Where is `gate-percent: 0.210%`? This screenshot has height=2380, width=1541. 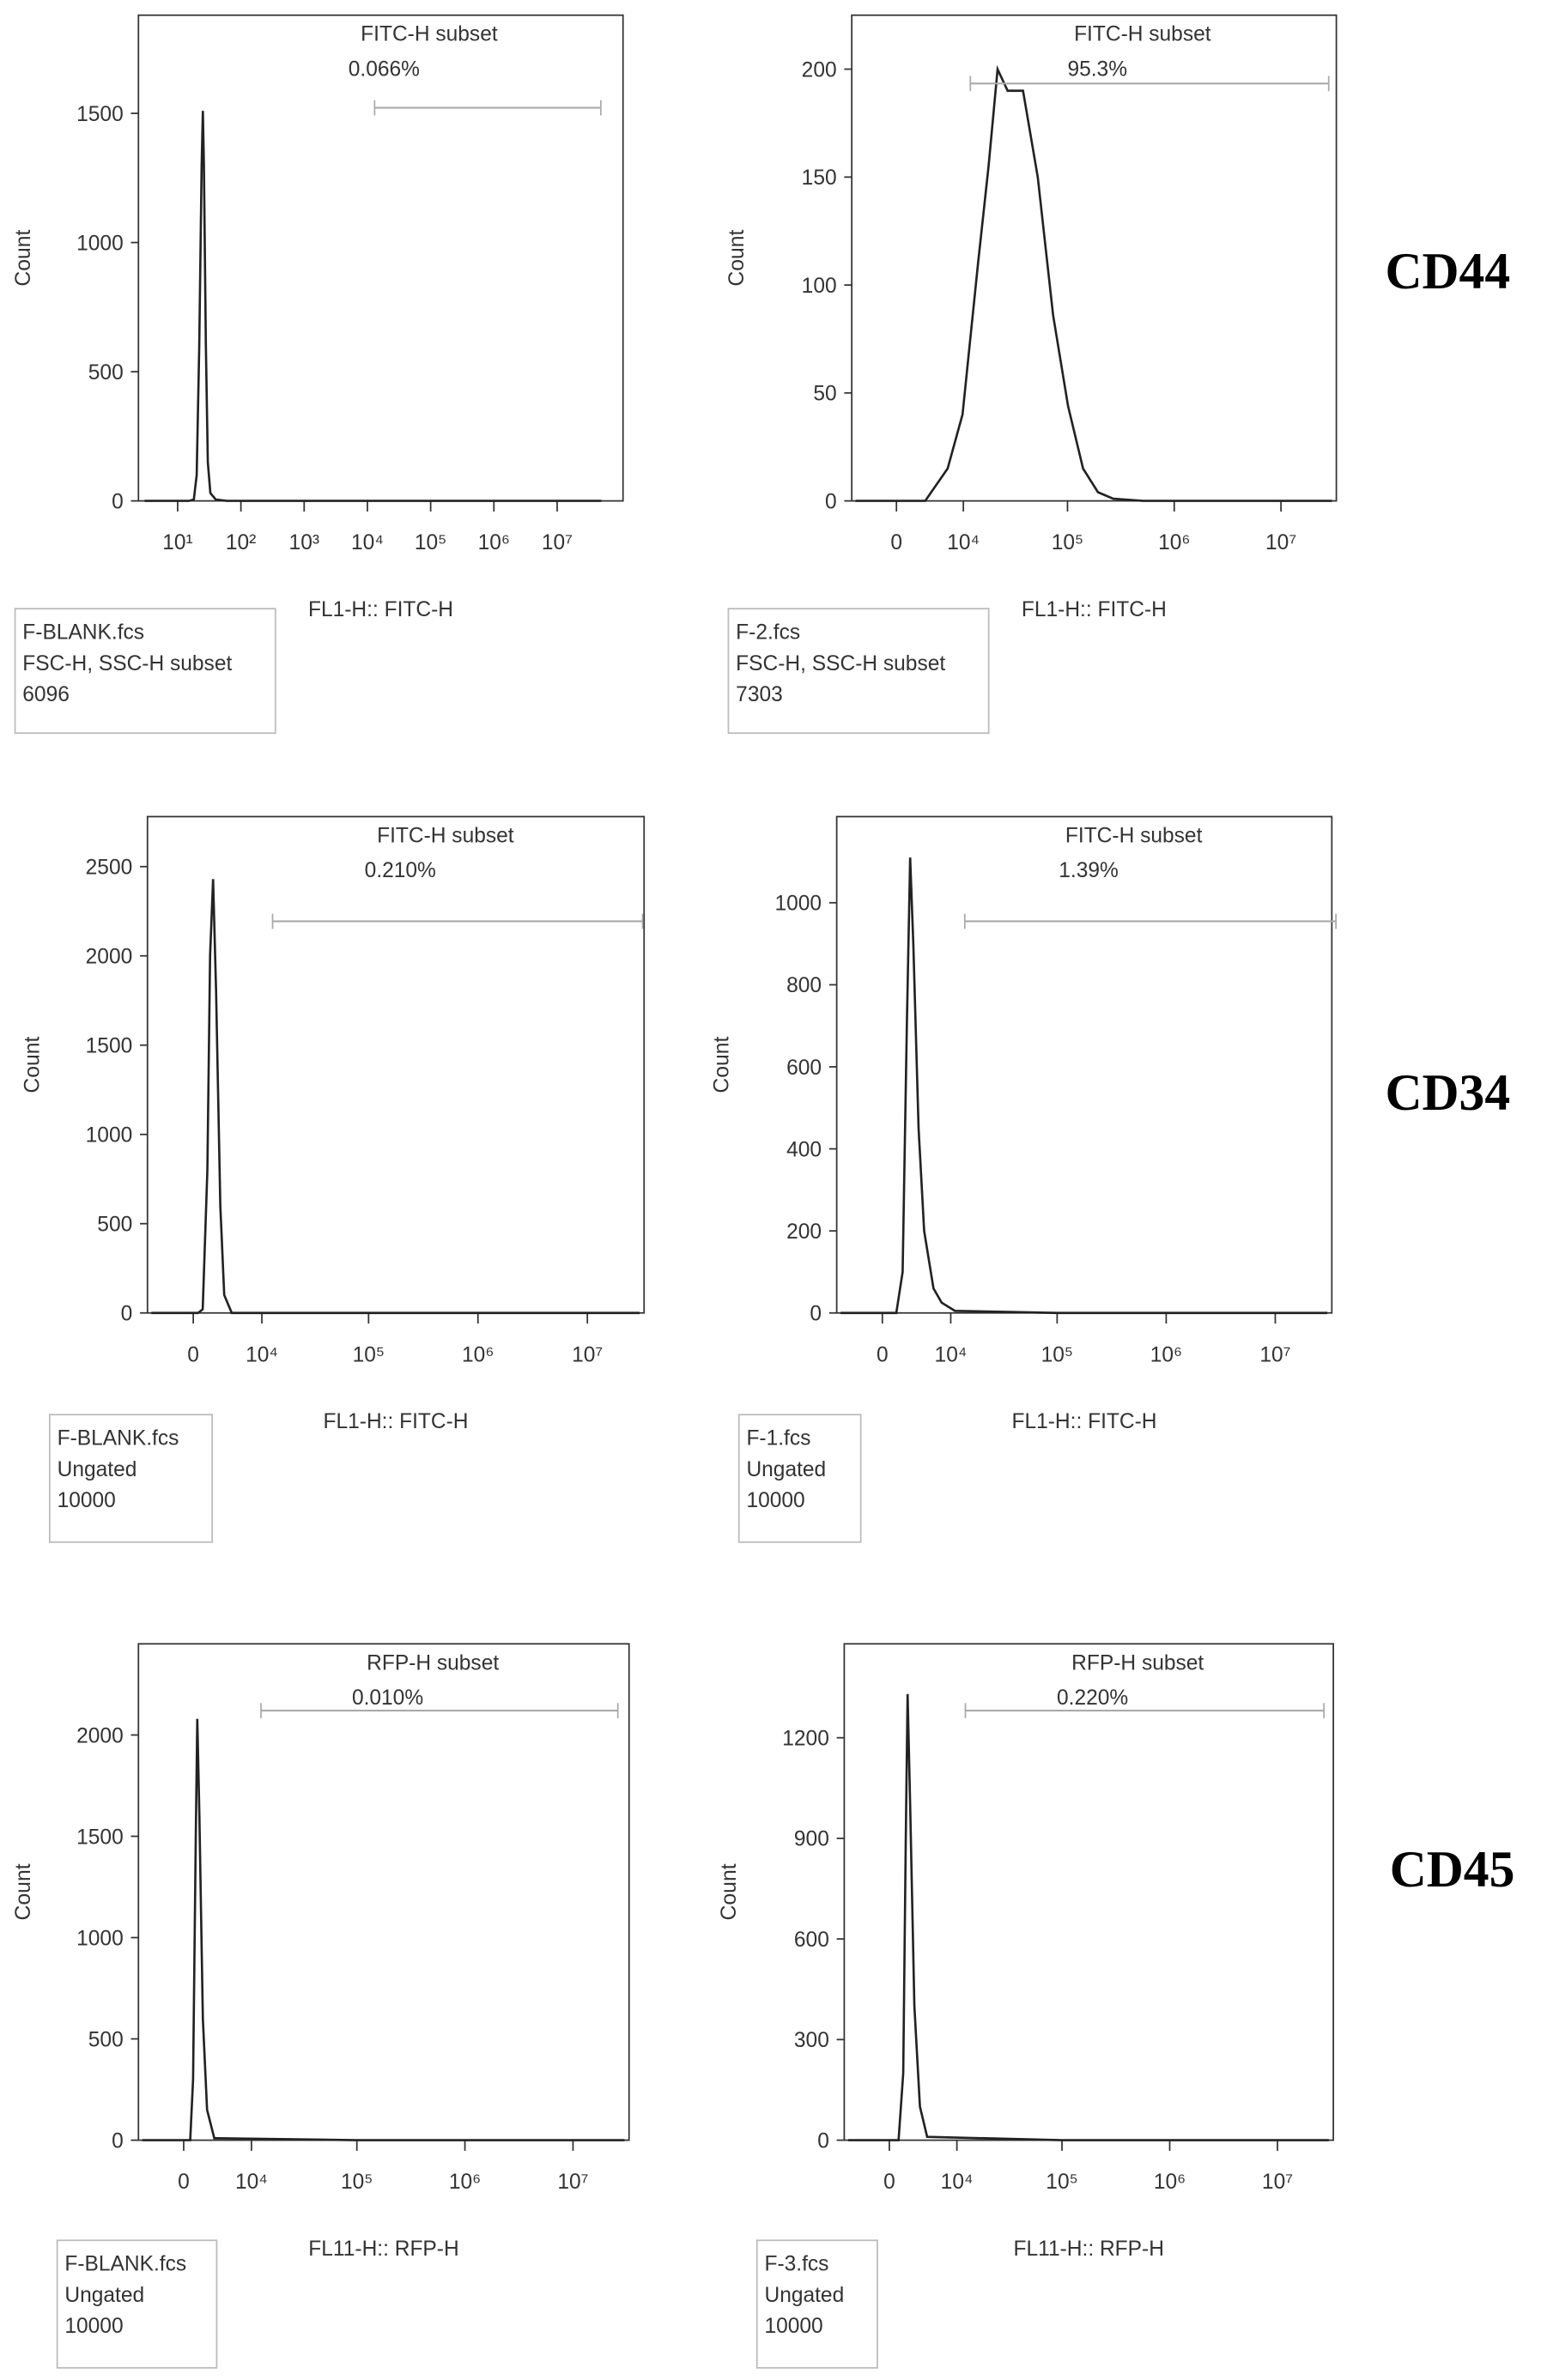 gate-percent: 0.210% is located at coordinates (401, 870).